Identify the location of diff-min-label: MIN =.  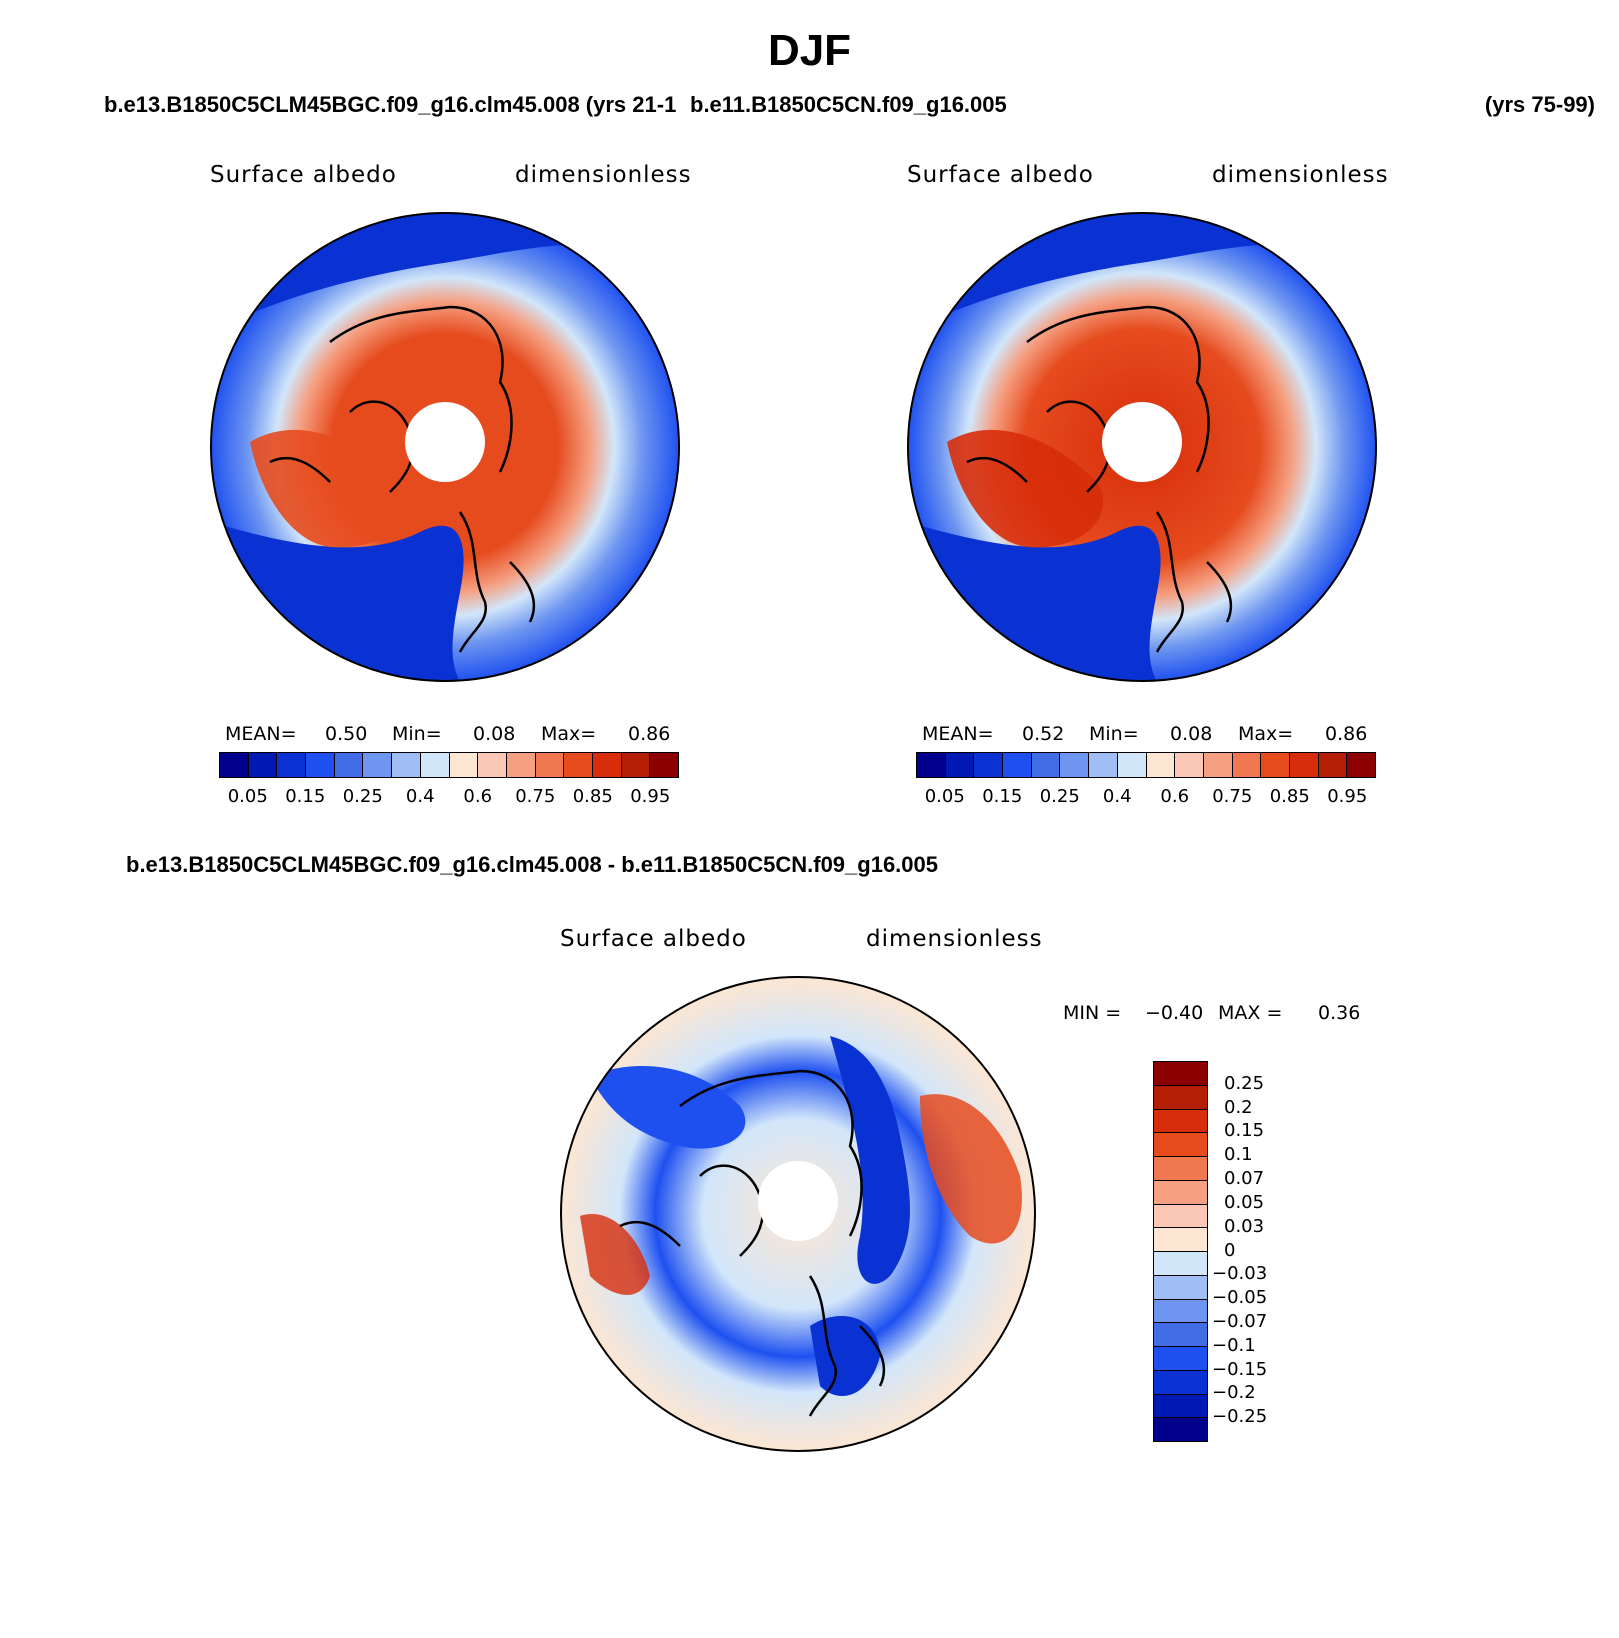
(1092, 1013).